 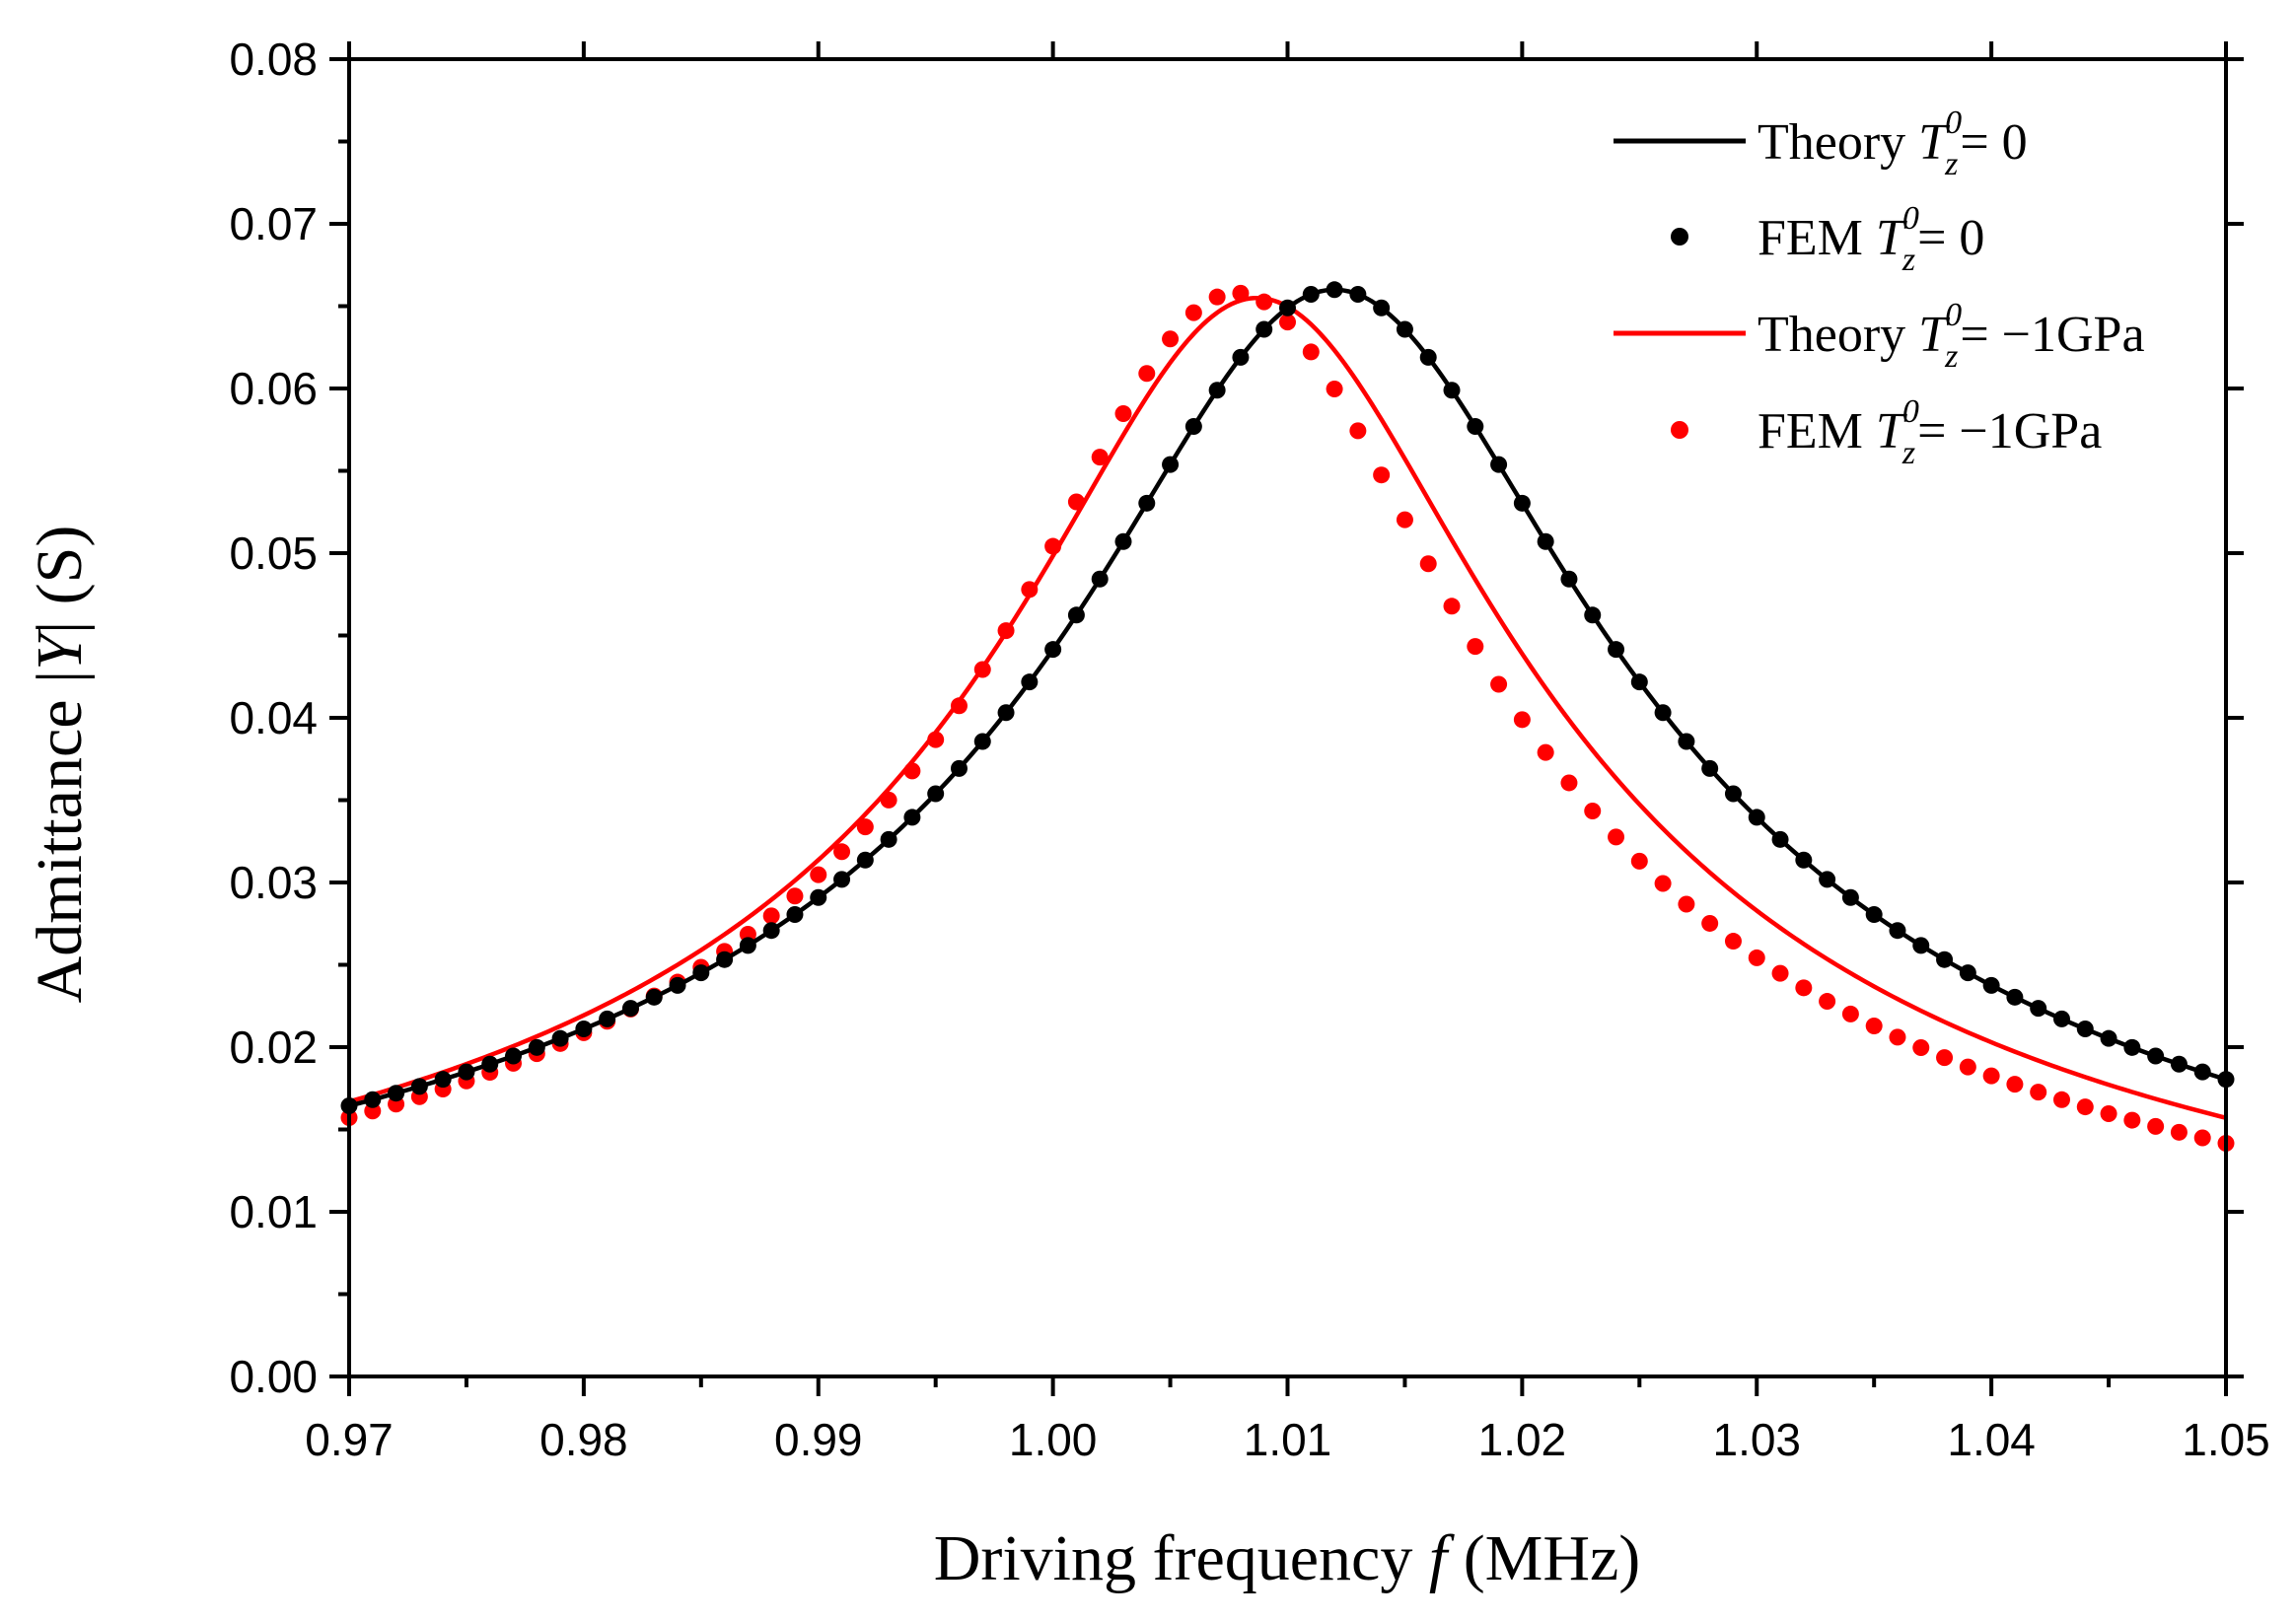 I want to click on x-tick-label: 1.04, so click(x=1992, y=1439).